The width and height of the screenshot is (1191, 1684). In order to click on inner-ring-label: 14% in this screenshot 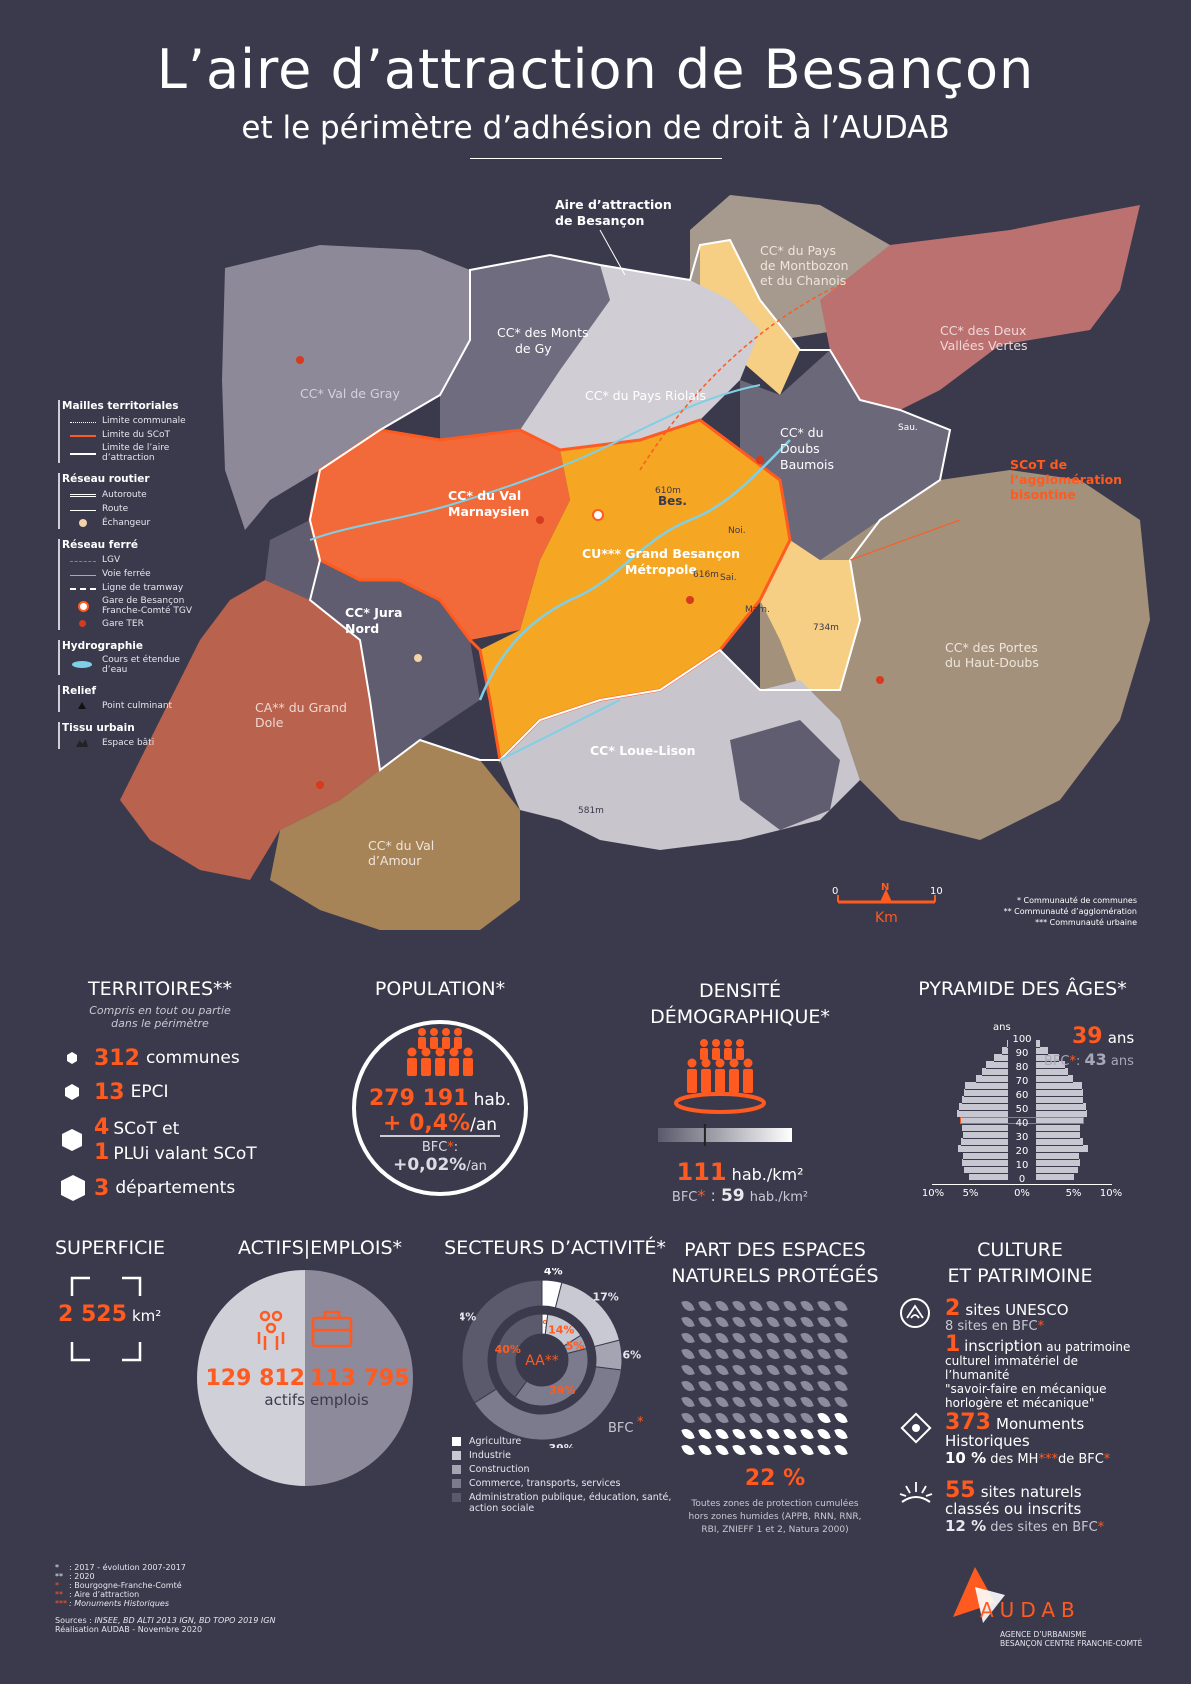, I will do `click(561, 1330)`.